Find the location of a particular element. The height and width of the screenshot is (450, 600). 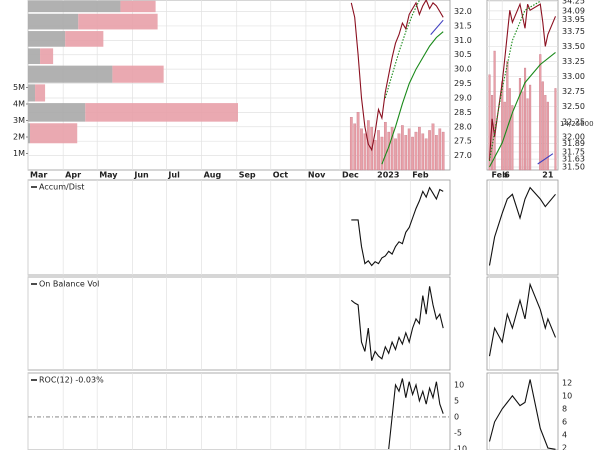

y-tick-label: 29.5 is located at coordinates (463, 83).